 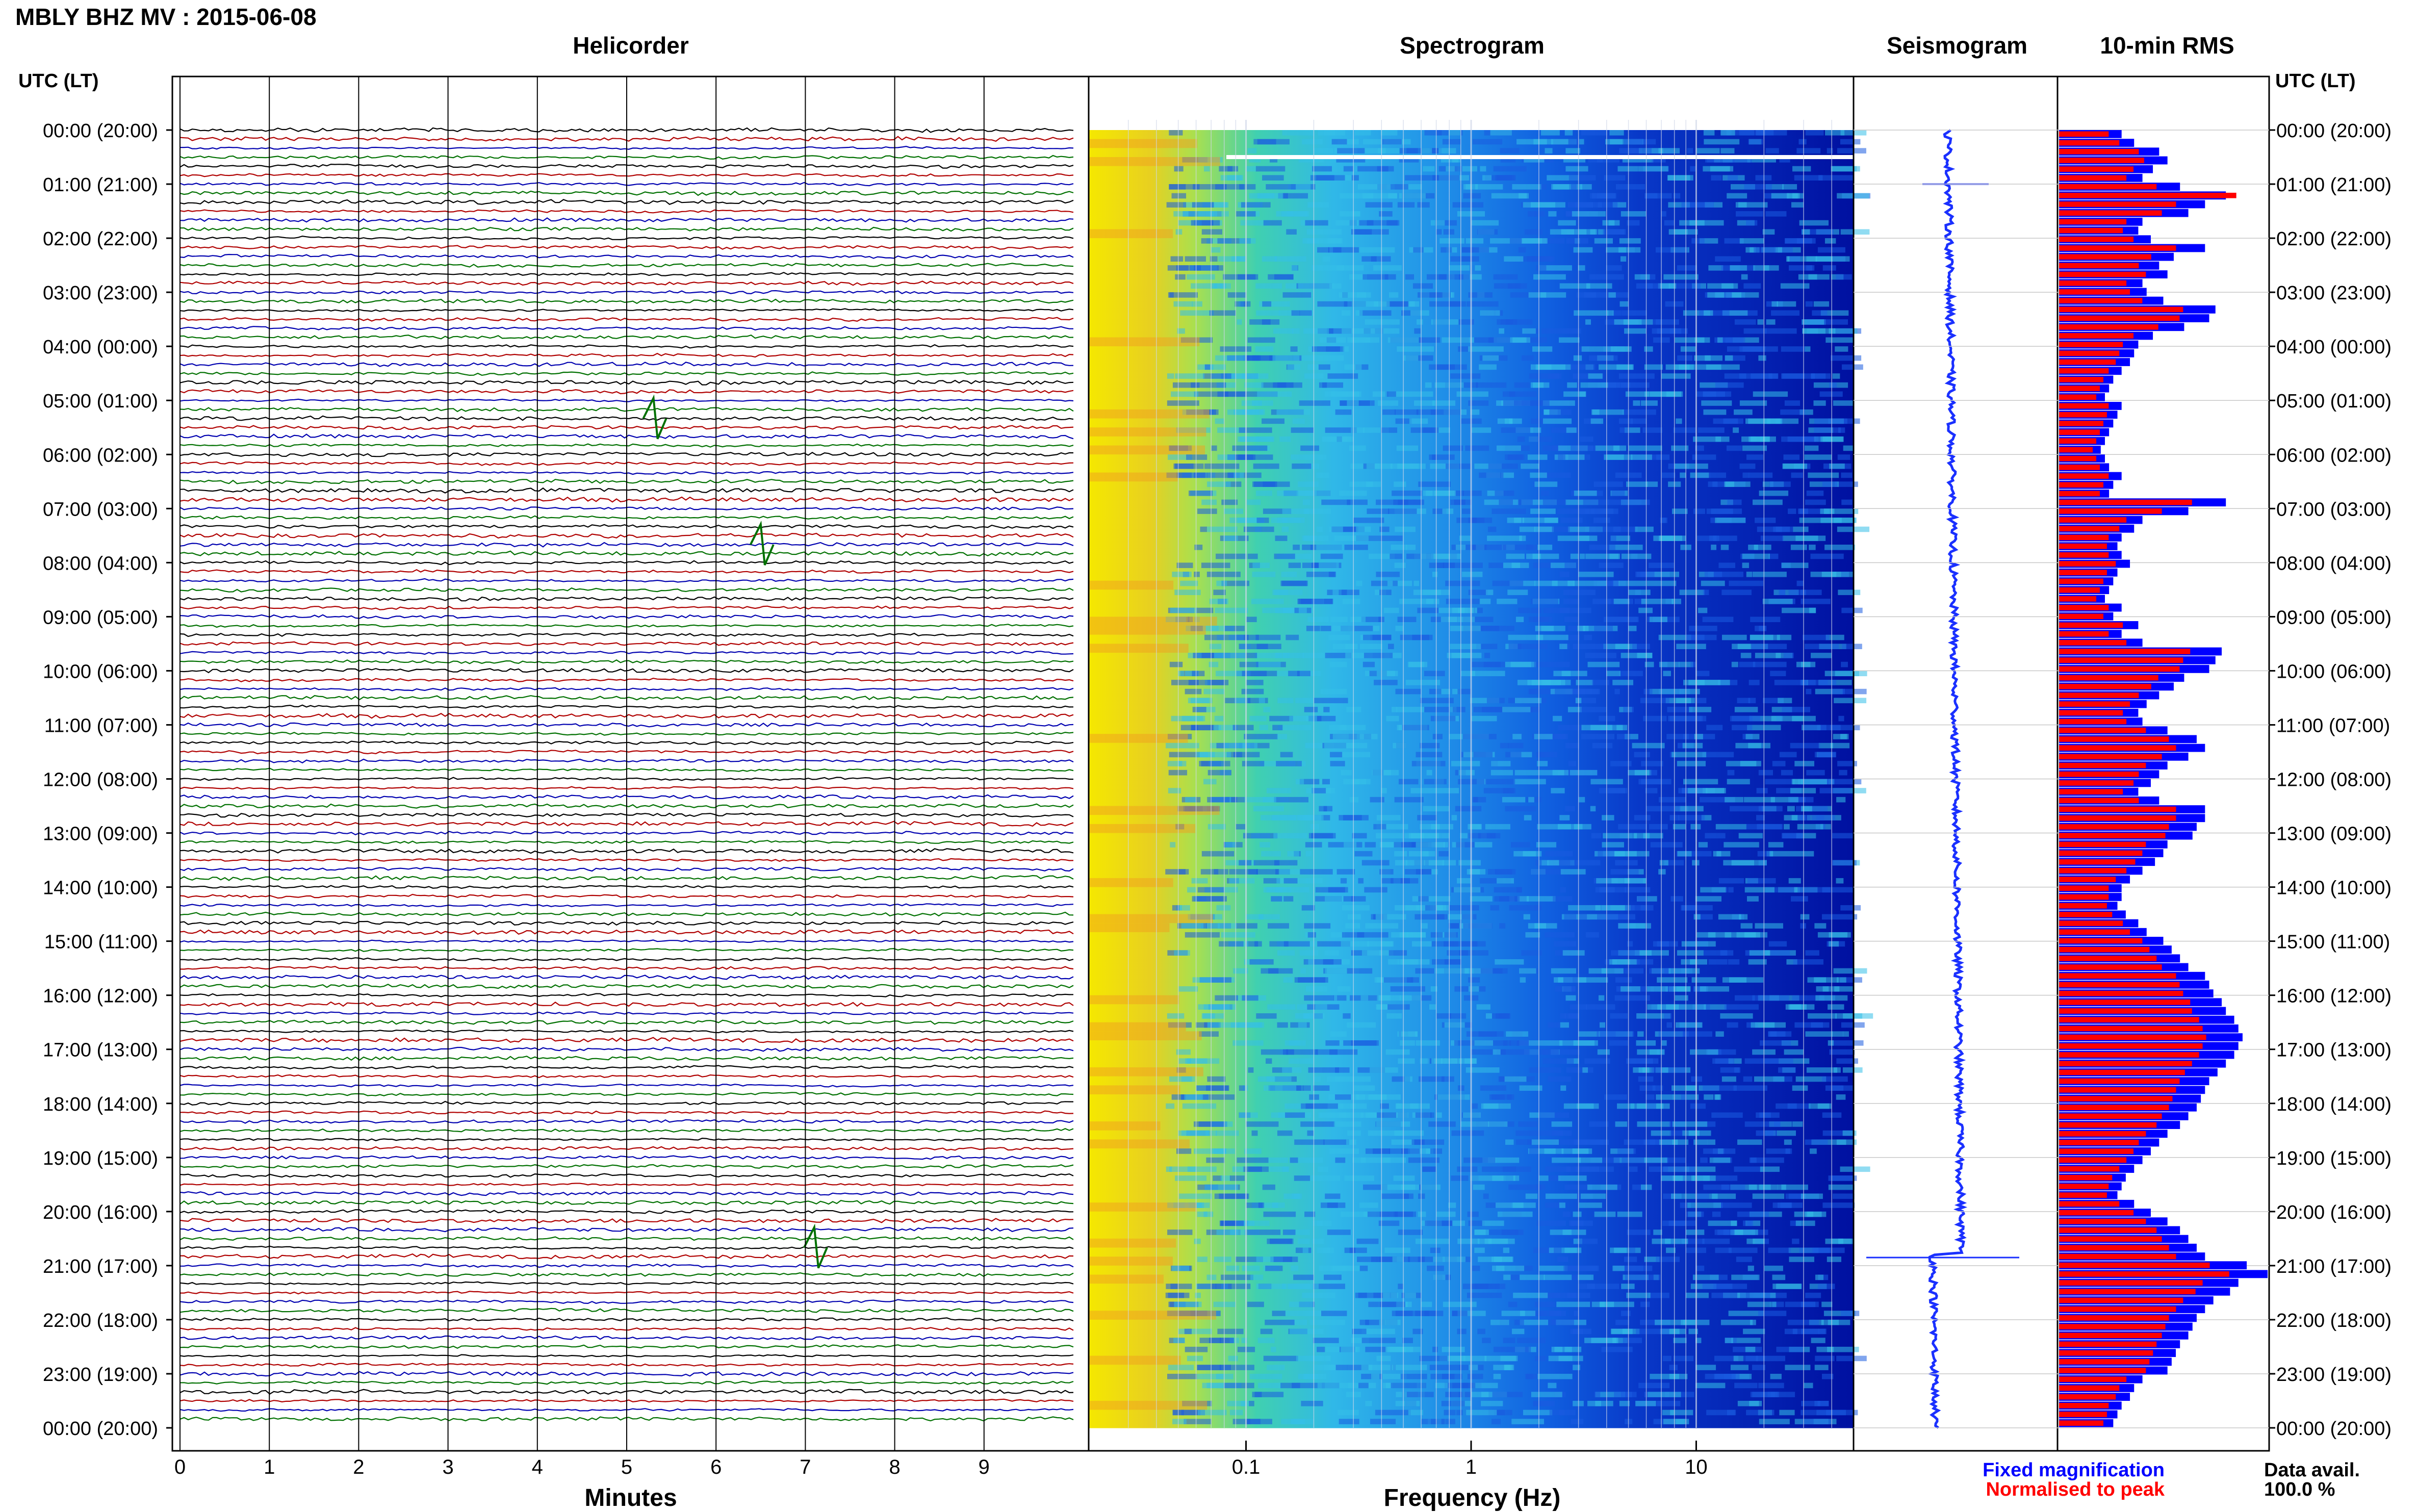 I want to click on right-hour-label: 12:00 (08:00), so click(x=2334, y=781).